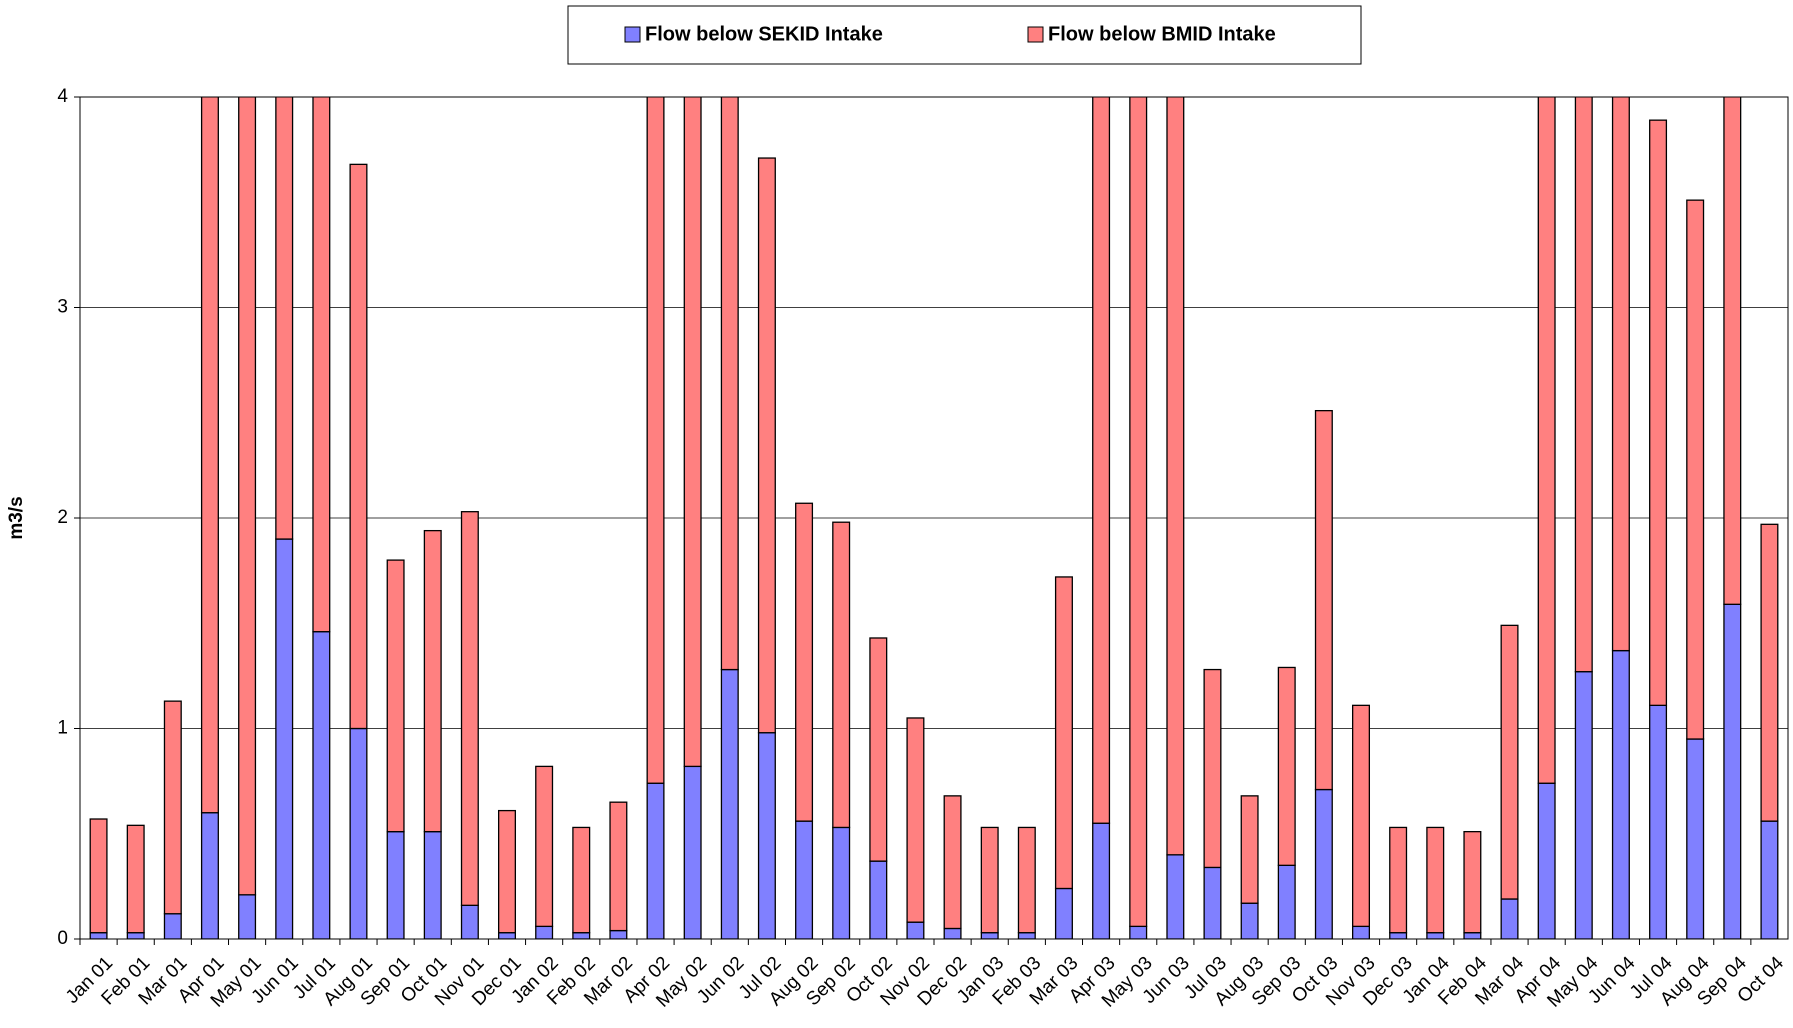 Image resolution: width=1793 pixels, height=1028 pixels. I want to click on legend-label: Flow below SEKID Intake, so click(764, 34).